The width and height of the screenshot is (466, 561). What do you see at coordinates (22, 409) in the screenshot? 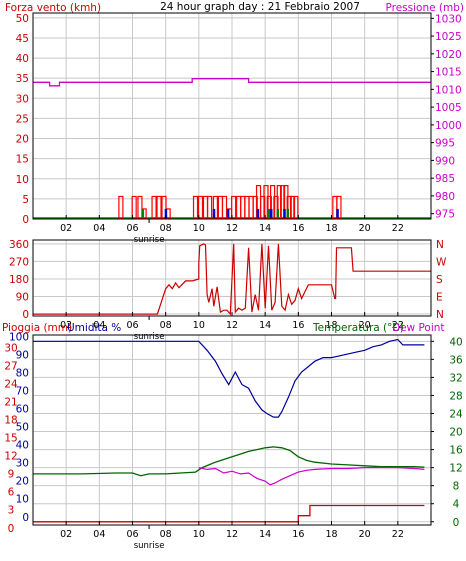
I see `humidity-tick-label: 60` at bounding box center [22, 409].